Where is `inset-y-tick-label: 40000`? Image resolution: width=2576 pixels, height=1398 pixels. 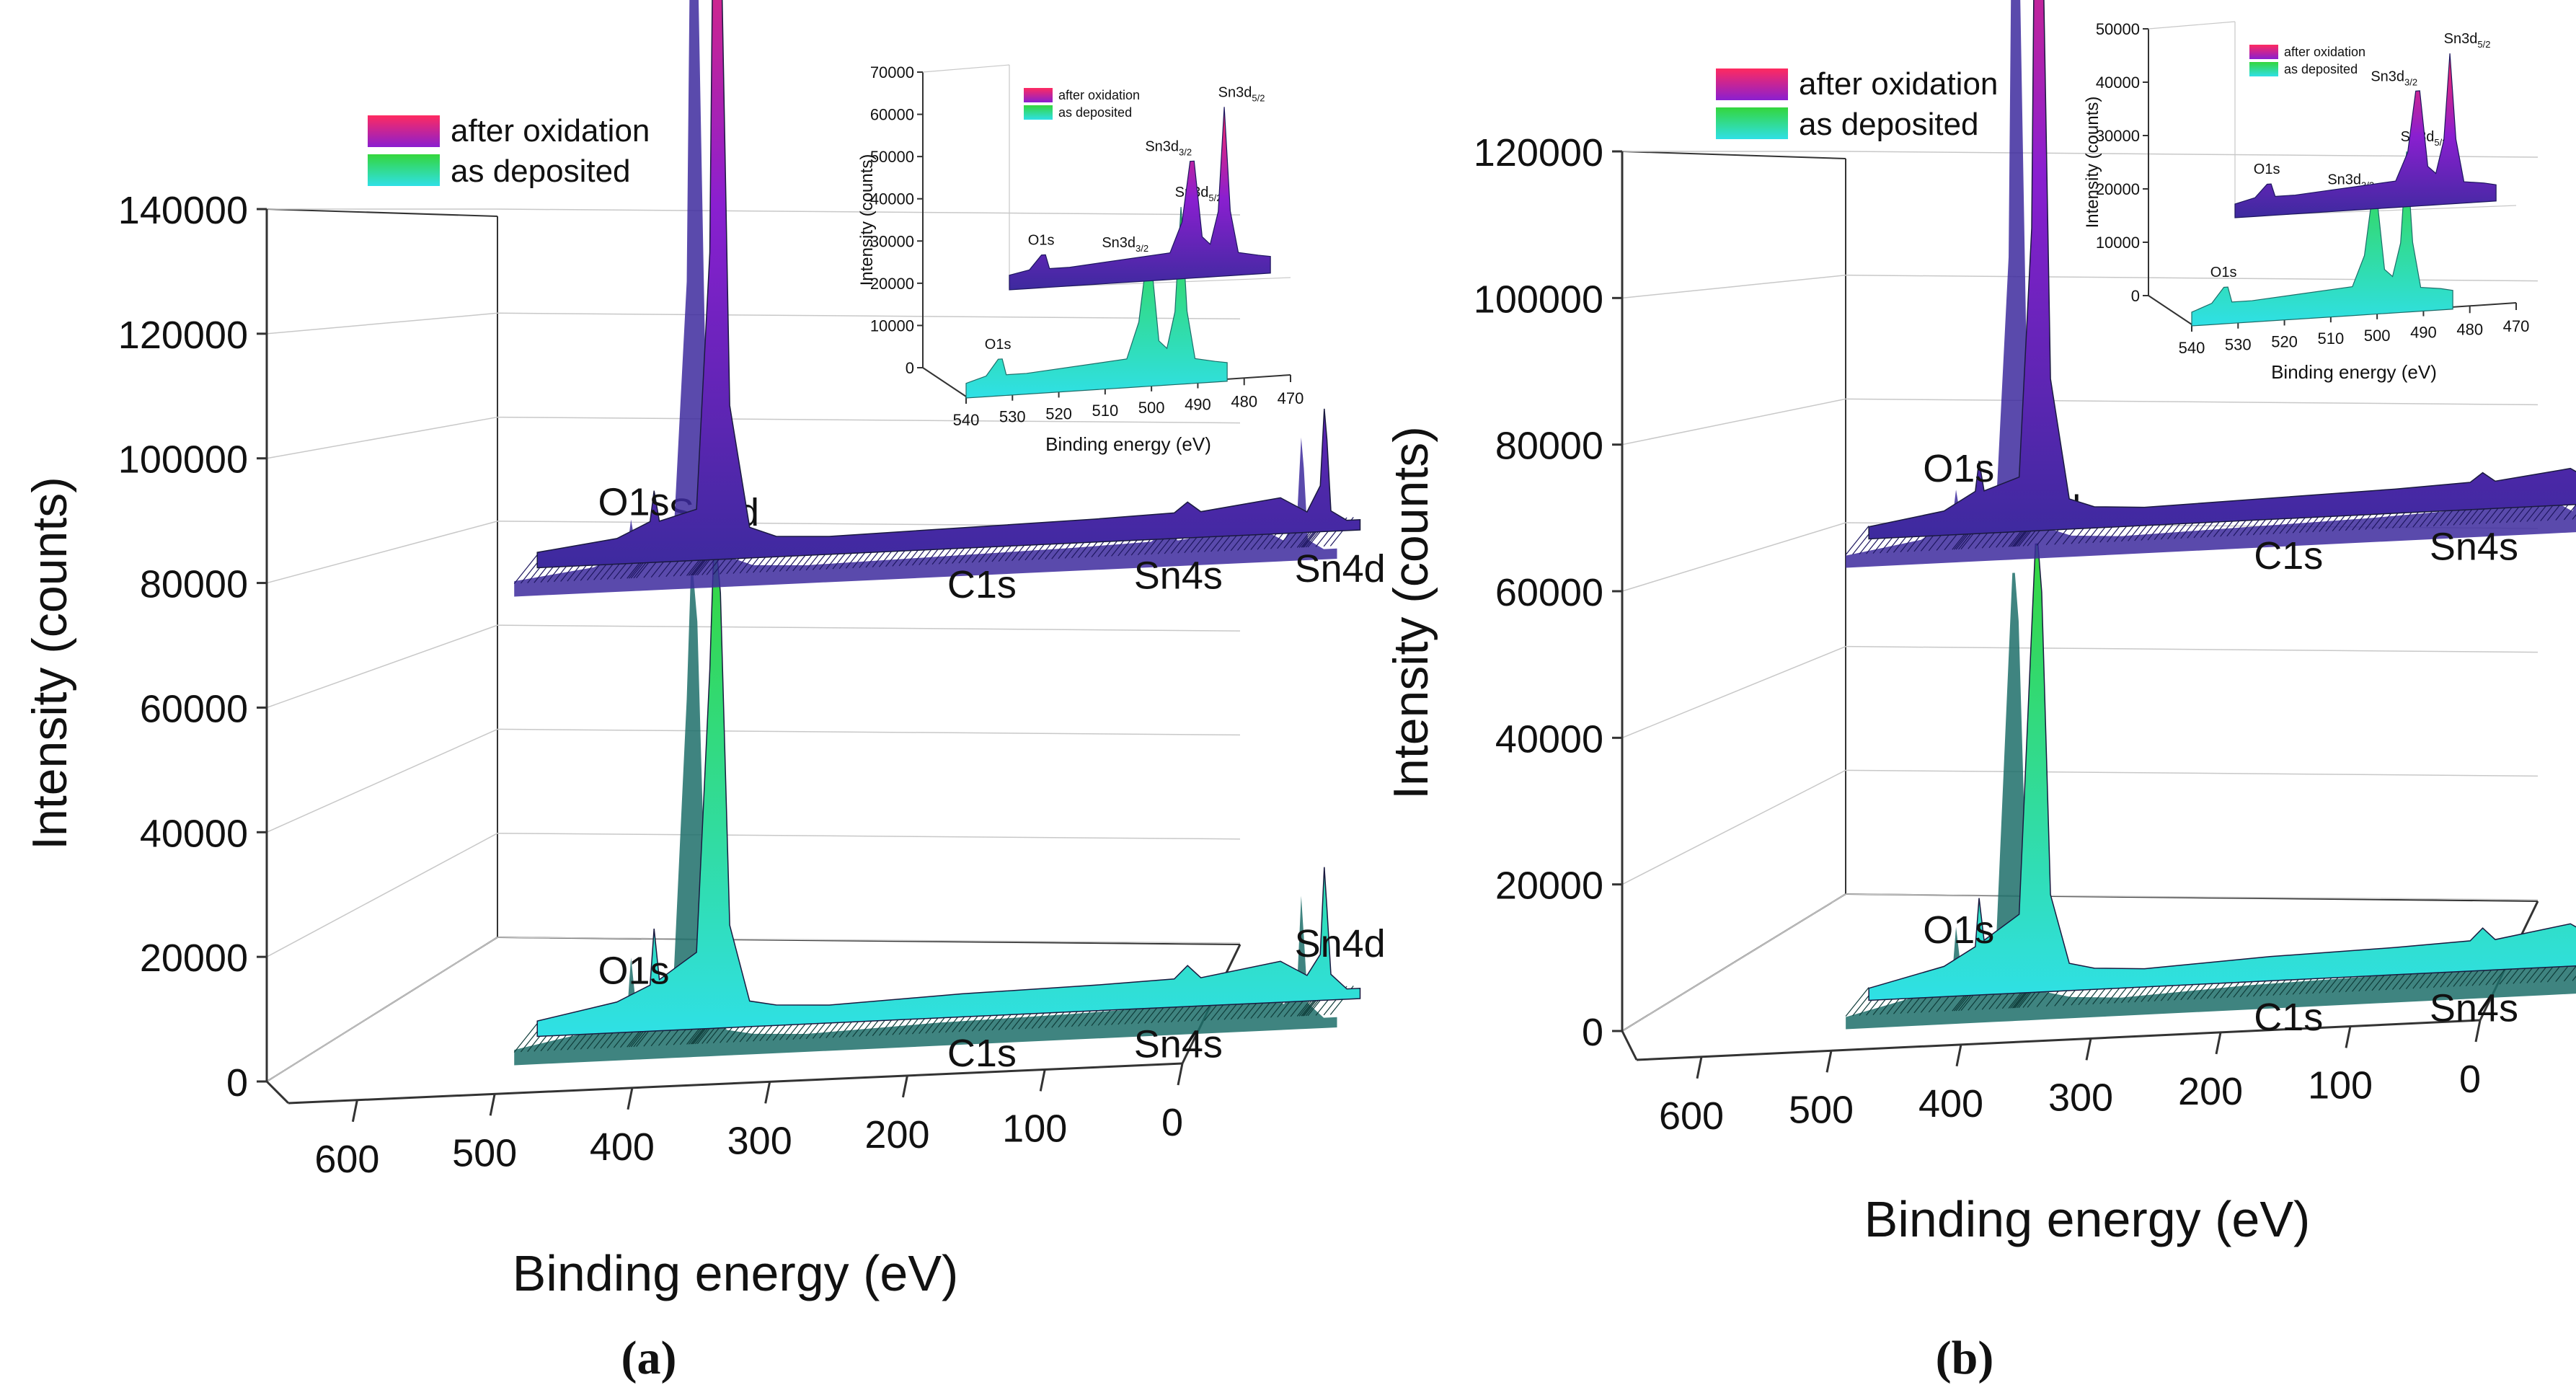
inset-y-tick-label: 40000 is located at coordinates (892, 199).